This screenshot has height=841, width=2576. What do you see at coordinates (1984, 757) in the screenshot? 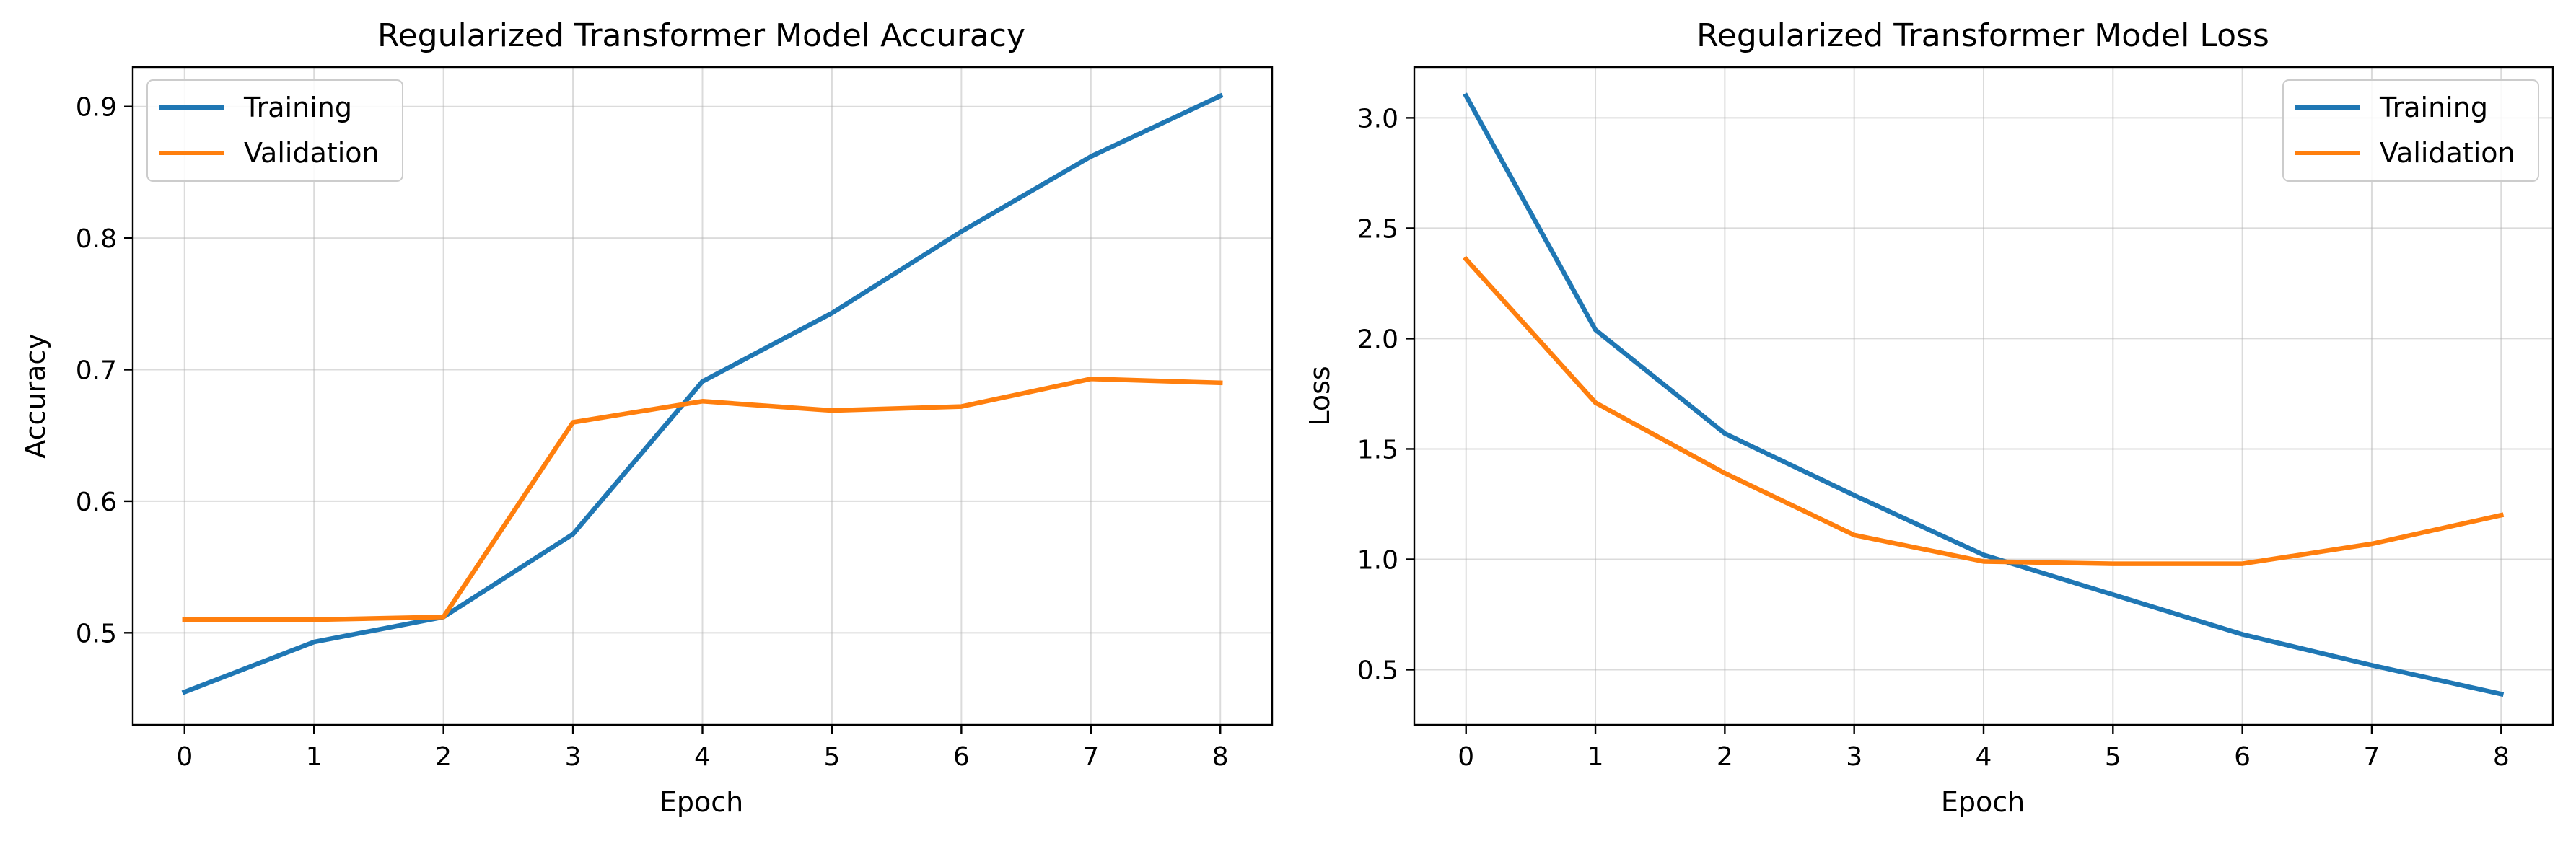
I see `loss-x-tick-label: 4` at bounding box center [1984, 757].